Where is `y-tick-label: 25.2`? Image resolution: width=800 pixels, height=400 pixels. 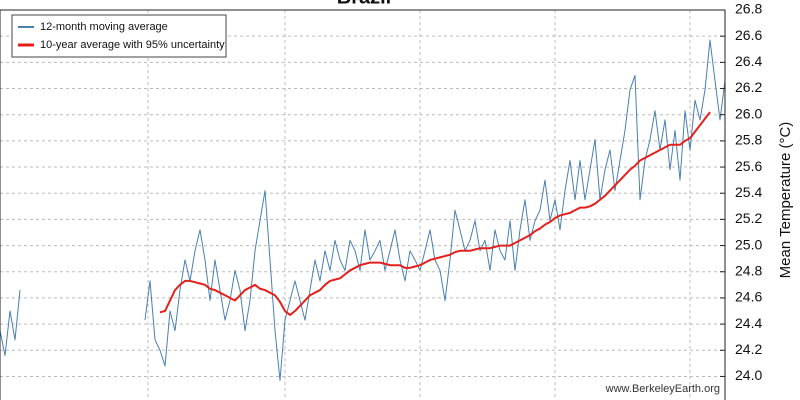
y-tick-label: 25.2 is located at coordinates (748, 218).